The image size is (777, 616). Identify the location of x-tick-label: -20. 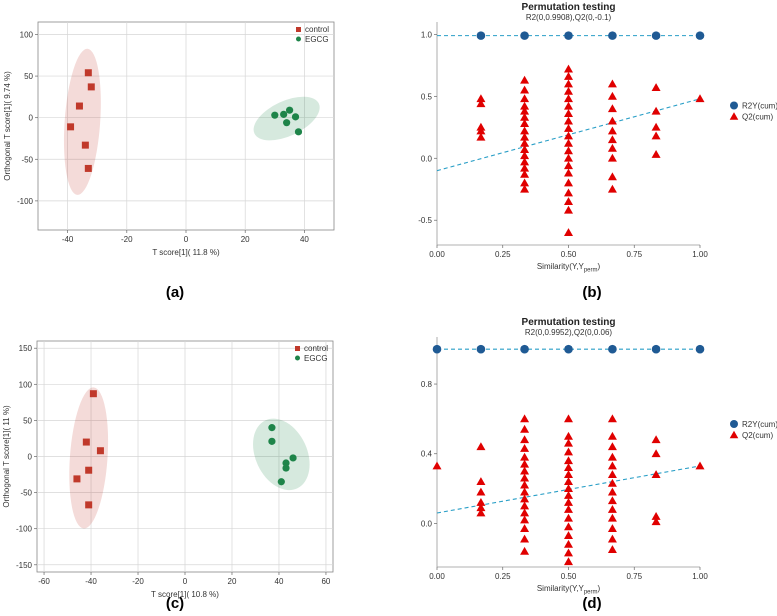
(127, 239).